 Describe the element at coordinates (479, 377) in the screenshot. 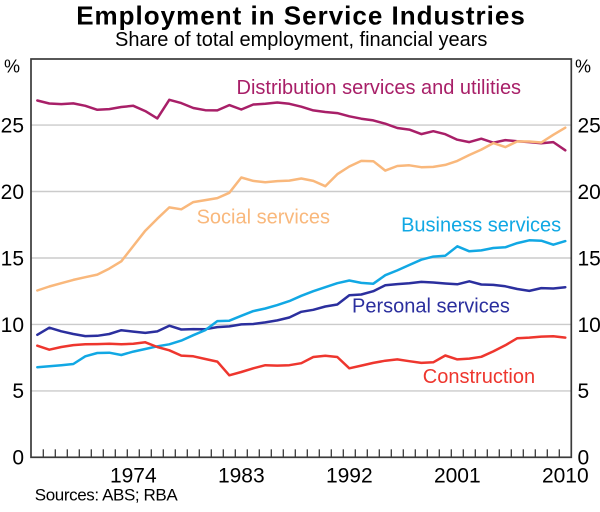

I see `svg-text: Construction` at that location.